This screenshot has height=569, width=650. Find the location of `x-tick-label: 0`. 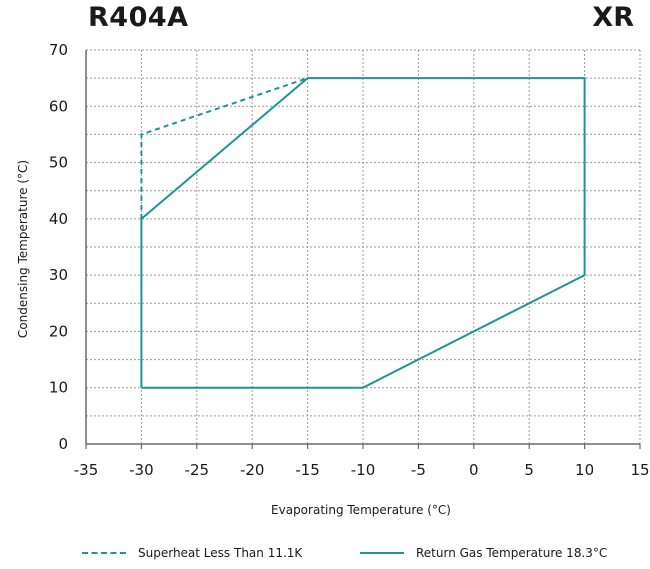

x-tick-label: 0 is located at coordinates (474, 470).